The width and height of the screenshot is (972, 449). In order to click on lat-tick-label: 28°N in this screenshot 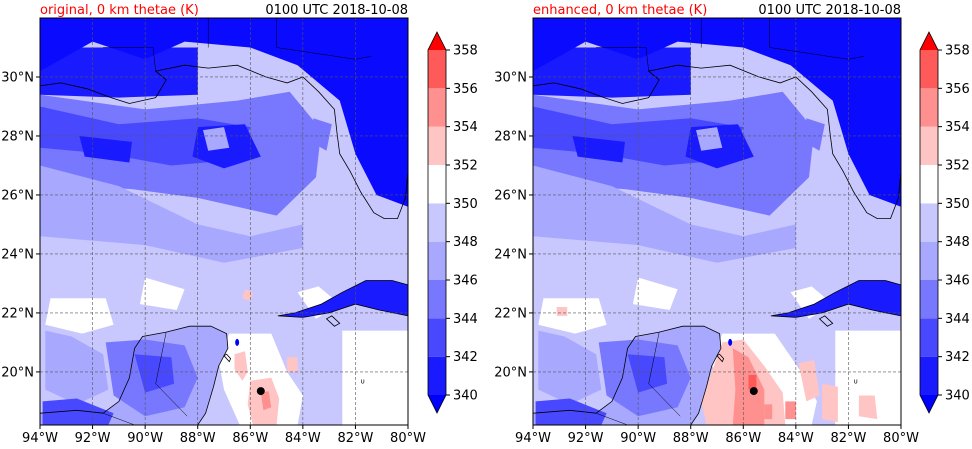, I will do `click(17, 136)`.